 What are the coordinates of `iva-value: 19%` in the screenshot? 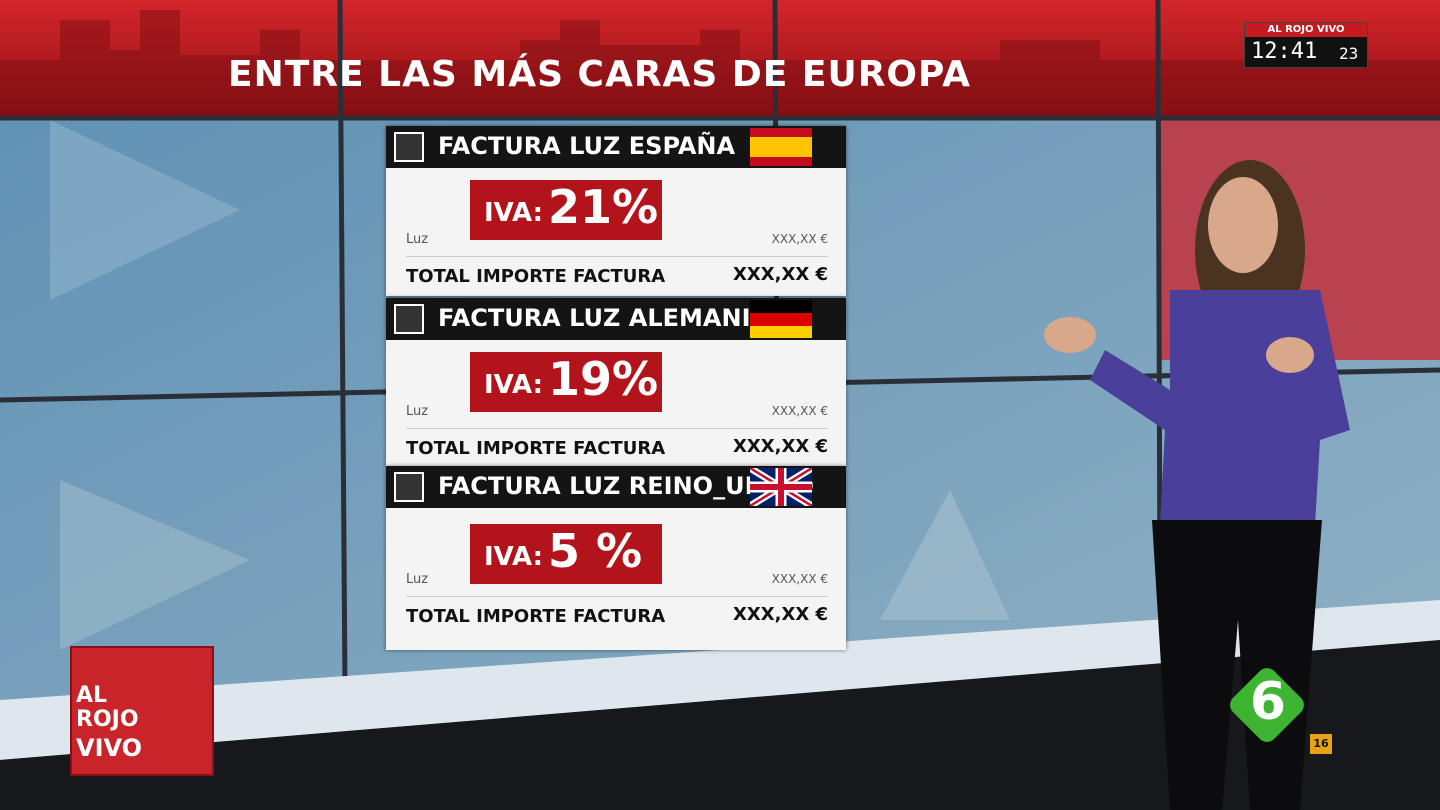 It's located at (603, 379).